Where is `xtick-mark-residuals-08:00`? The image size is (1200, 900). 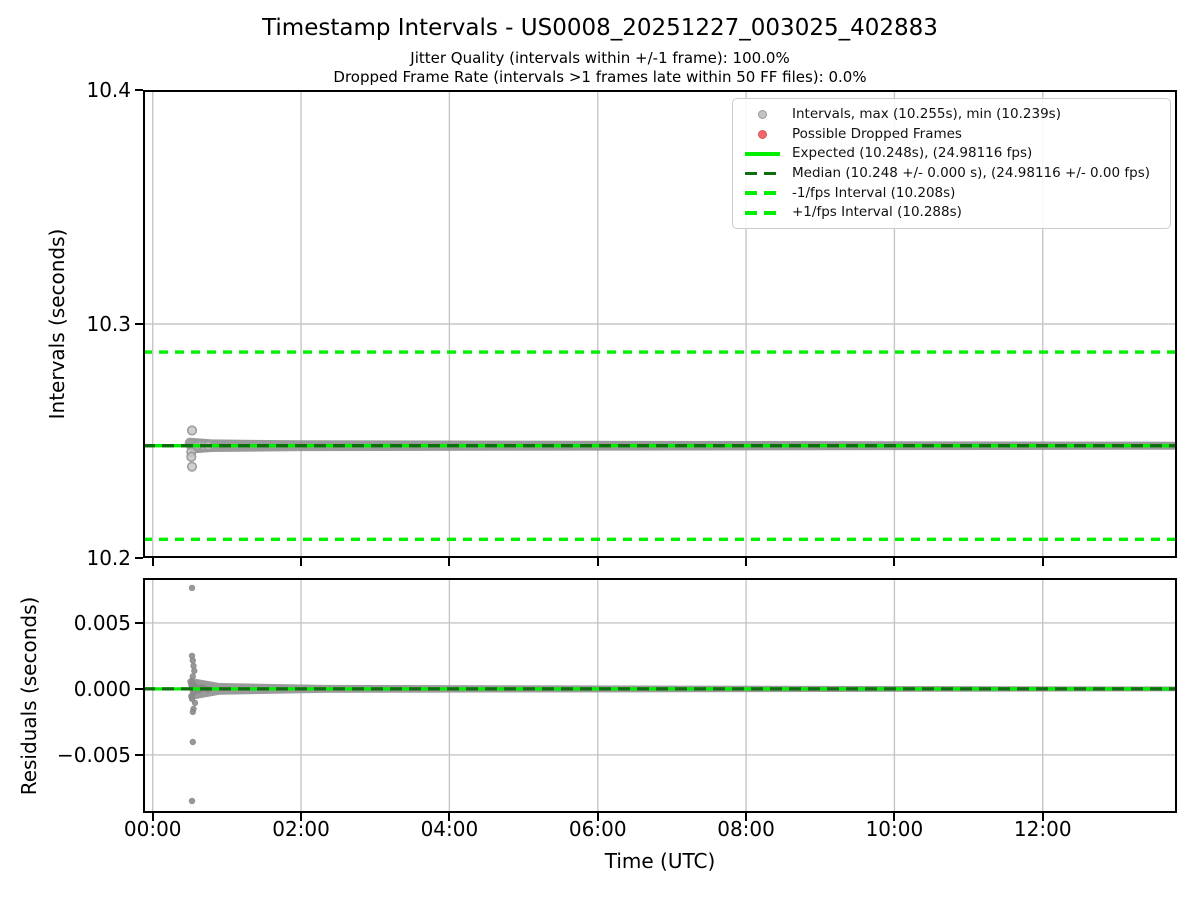
xtick-mark-residuals-08:00 is located at coordinates (746, 817).